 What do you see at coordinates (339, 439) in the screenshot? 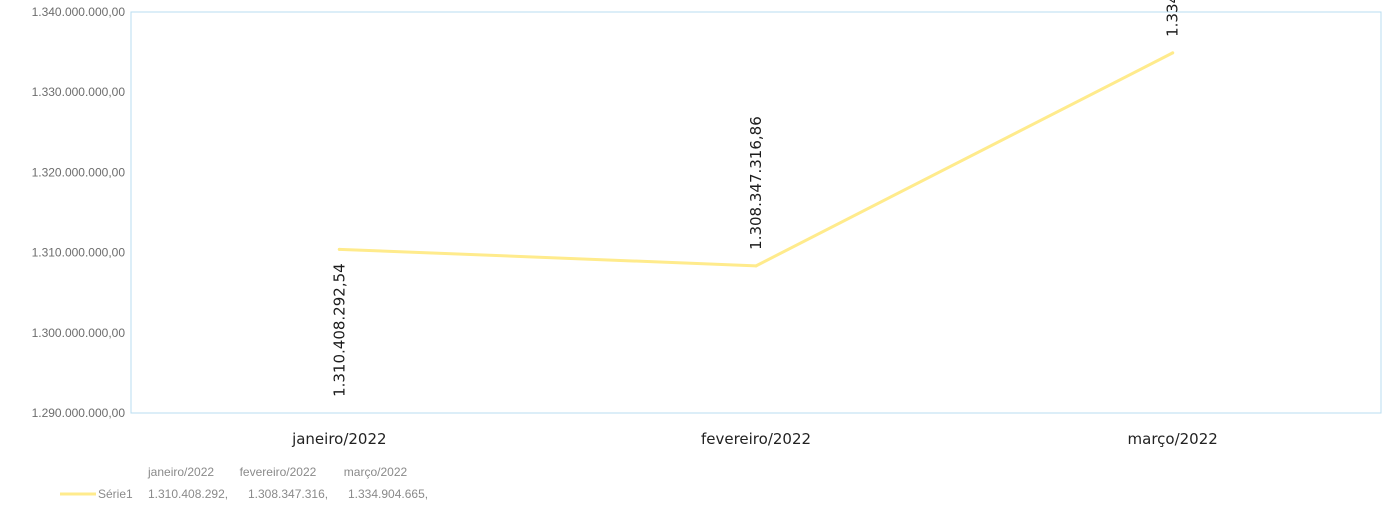
I see `x-tick-label: janeiro/2022` at bounding box center [339, 439].